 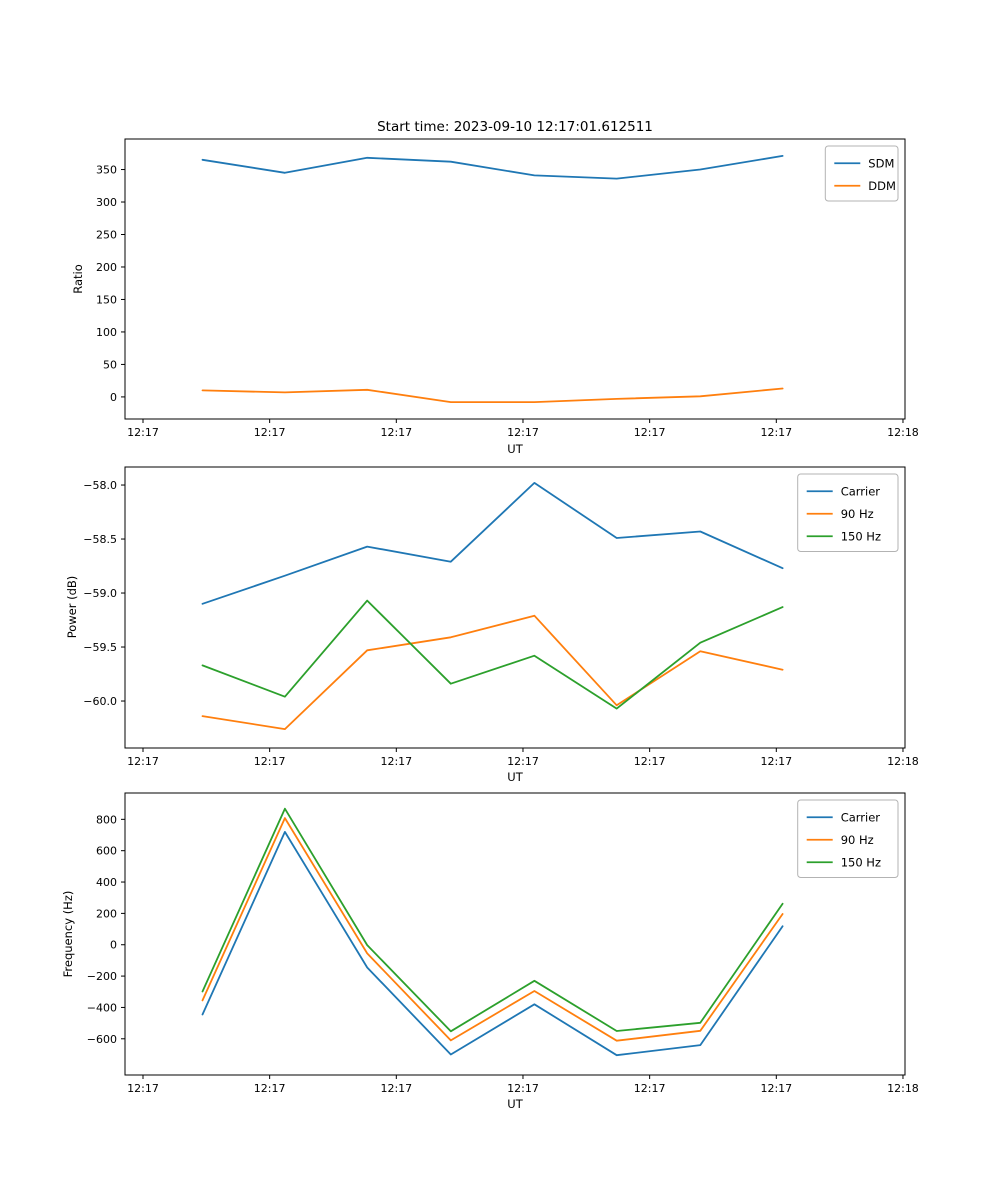 I want to click on frequency-series-carrier, so click(x=492, y=944).